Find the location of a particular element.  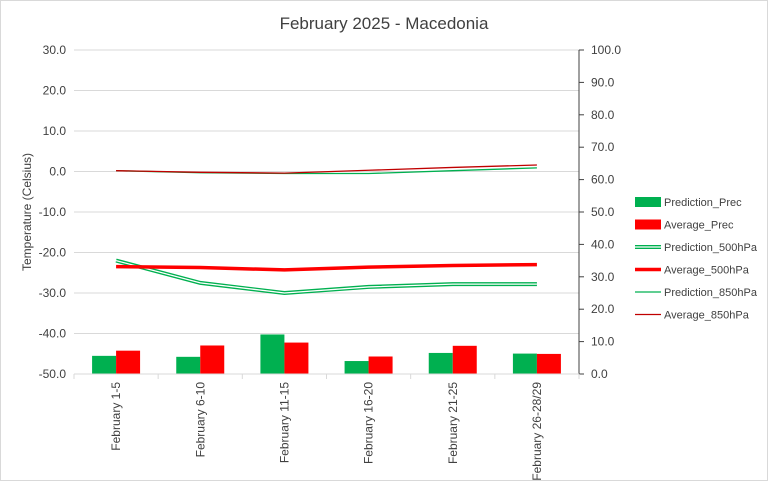

x-tick-label: February 21-25 is located at coordinates (453, 423).